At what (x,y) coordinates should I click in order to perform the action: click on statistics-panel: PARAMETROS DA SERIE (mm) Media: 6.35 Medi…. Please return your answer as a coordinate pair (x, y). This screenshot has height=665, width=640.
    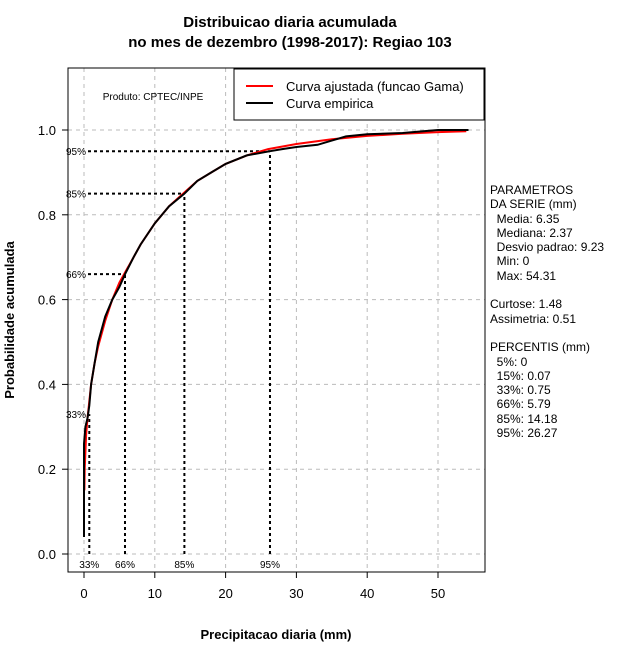
    Looking at the image, I should click on (547, 311).